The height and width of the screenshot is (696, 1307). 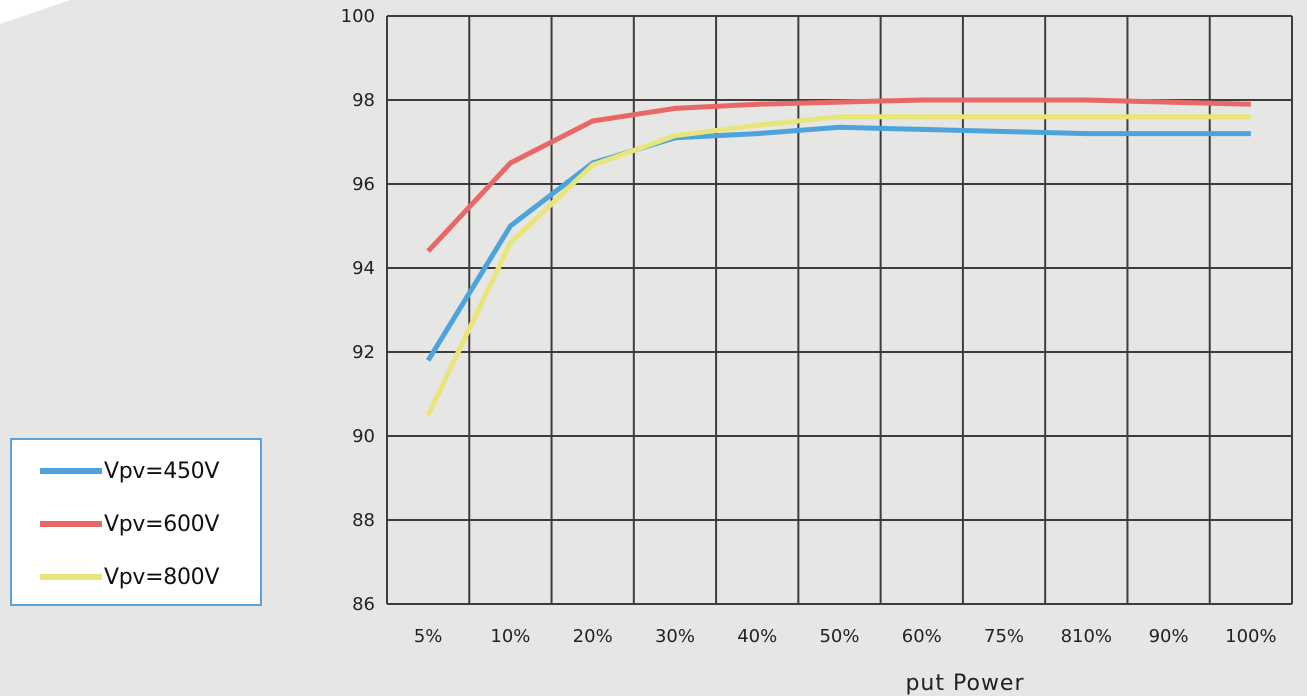 I want to click on y-tick-label: 96, so click(x=363, y=184).